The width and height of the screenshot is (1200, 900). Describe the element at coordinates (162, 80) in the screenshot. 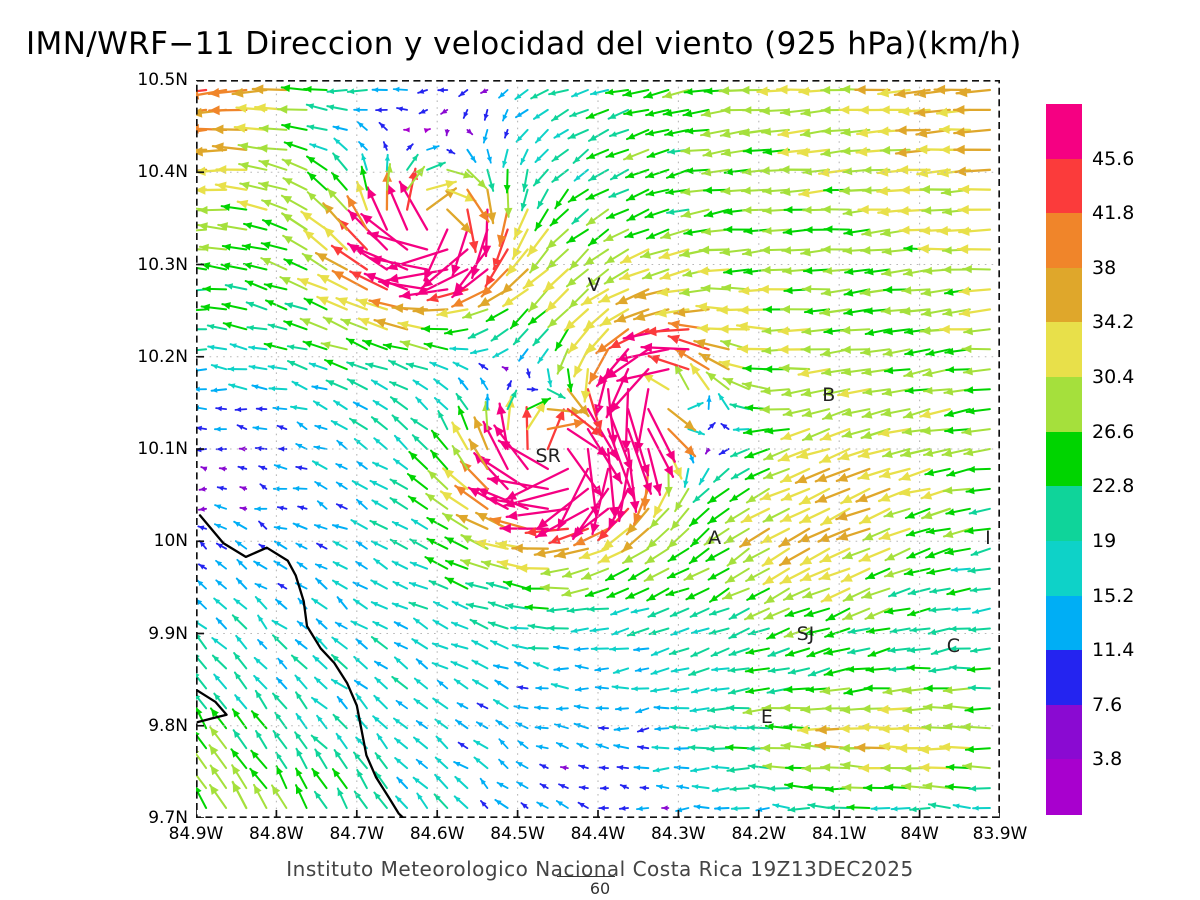

I see `y-axis-tick-label: 10.5N` at that location.